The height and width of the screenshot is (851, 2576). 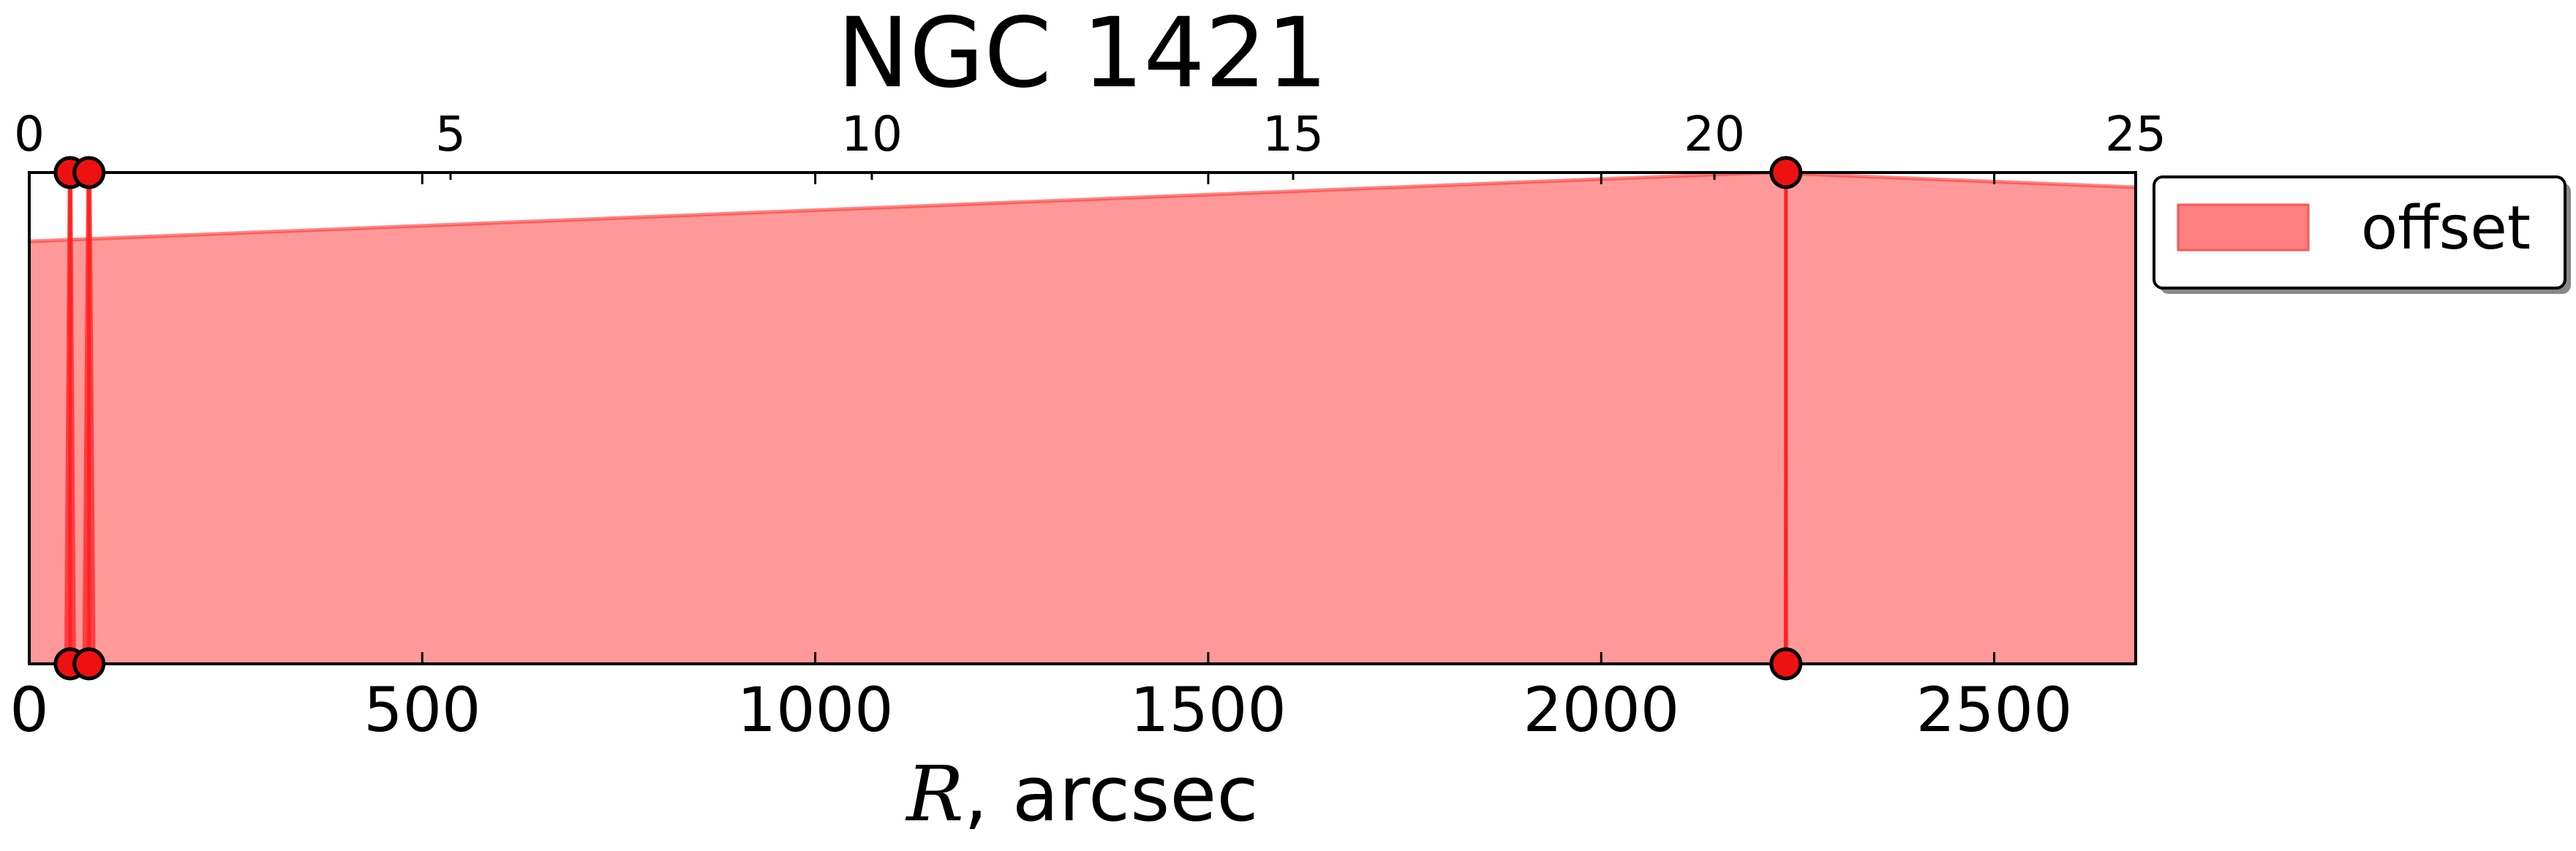 What do you see at coordinates (1111, 794) in the screenshot?
I see `x-axis-label-unit: , arcsec` at bounding box center [1111, 794].